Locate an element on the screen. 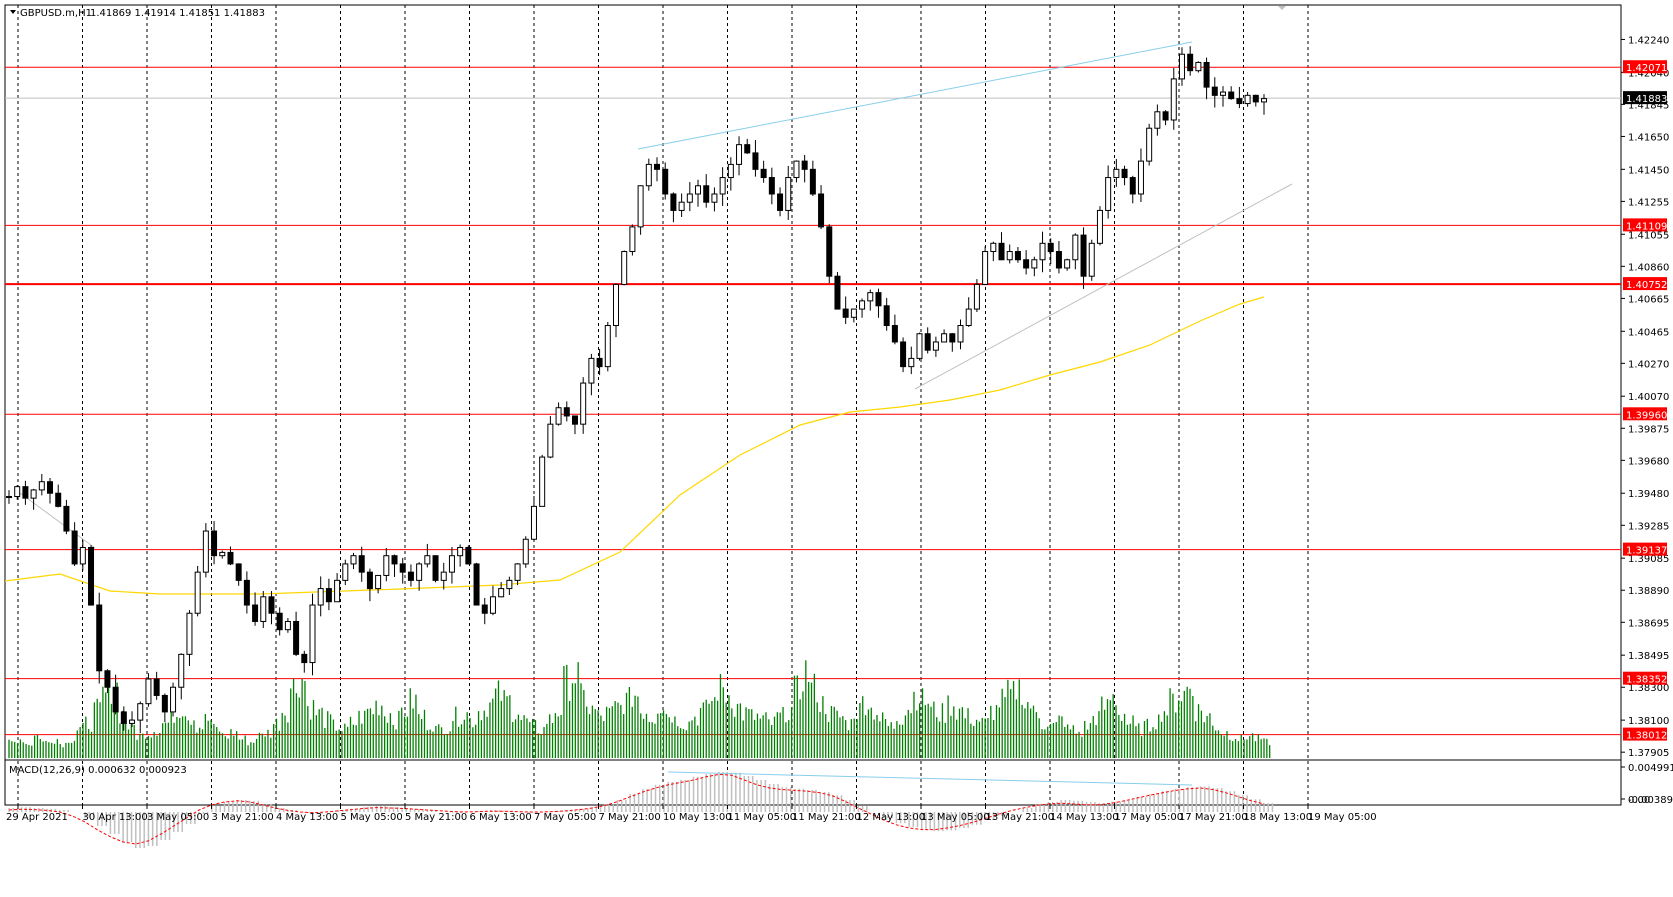 Image resolution: width=1673 pixels, height=897 pixels. x-tick-label: 7 May 21:00 is located at coordinates (630, 817).